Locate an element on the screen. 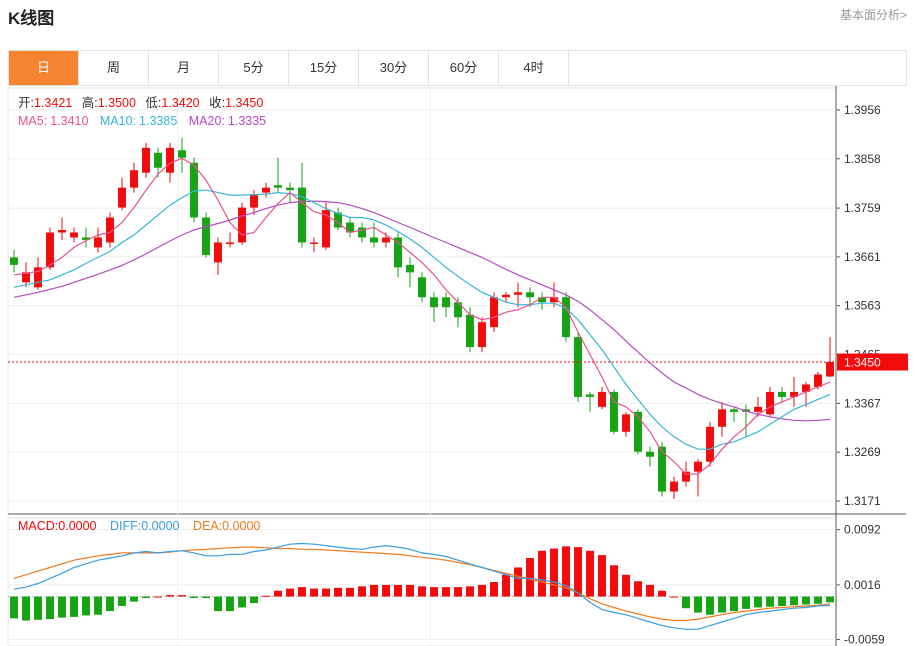 The height and width of the screenshot is (646, 913). dea-line is located at coordinates (422, 584).